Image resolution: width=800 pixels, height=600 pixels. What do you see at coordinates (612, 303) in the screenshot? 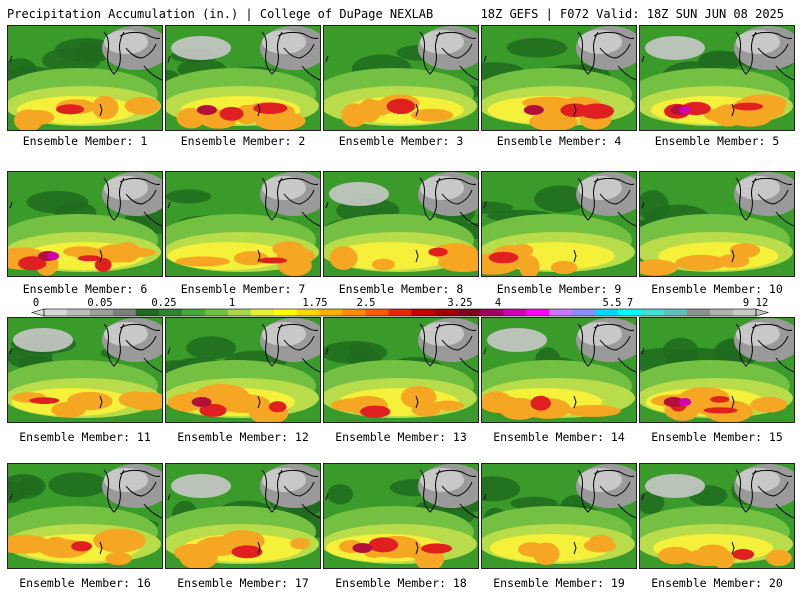
I see `colorbar-tick-label: 5.5` at bounding box center [612, 303].